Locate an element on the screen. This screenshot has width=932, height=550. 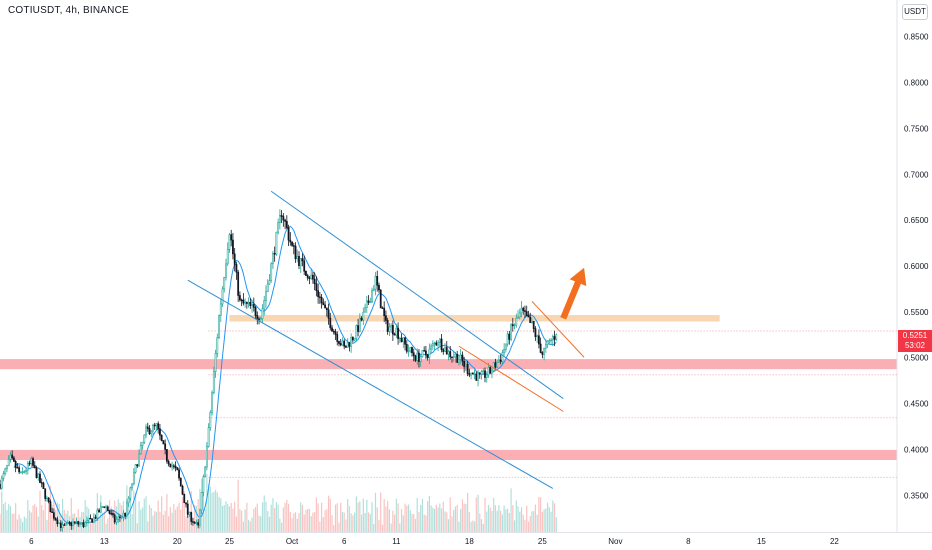
x-tick-label: 22 is located at coordinates (834, 541).